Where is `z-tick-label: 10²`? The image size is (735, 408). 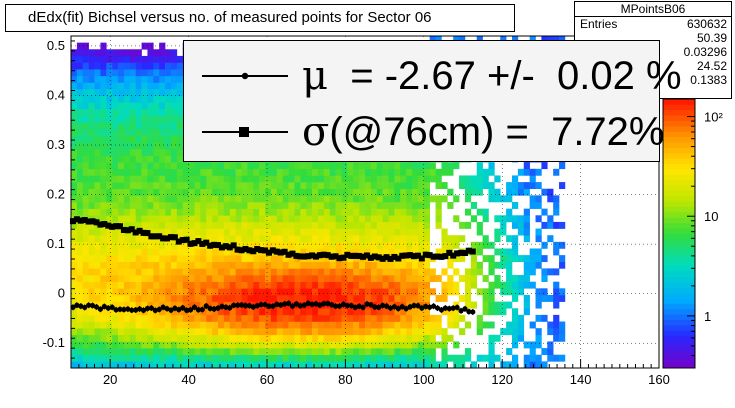 z-tick-label: 10² is located at coordinates (713, 117).